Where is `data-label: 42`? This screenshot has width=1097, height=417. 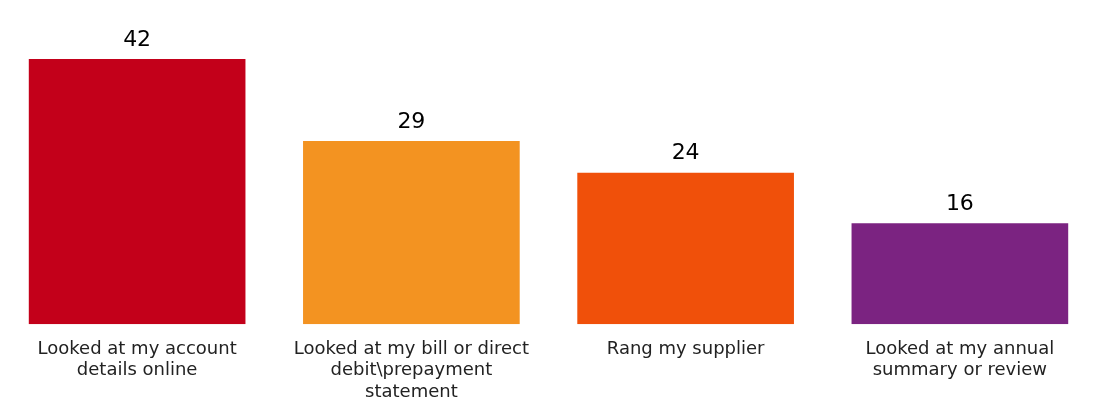
data-label: 42 is located at coordinates (137, 38).